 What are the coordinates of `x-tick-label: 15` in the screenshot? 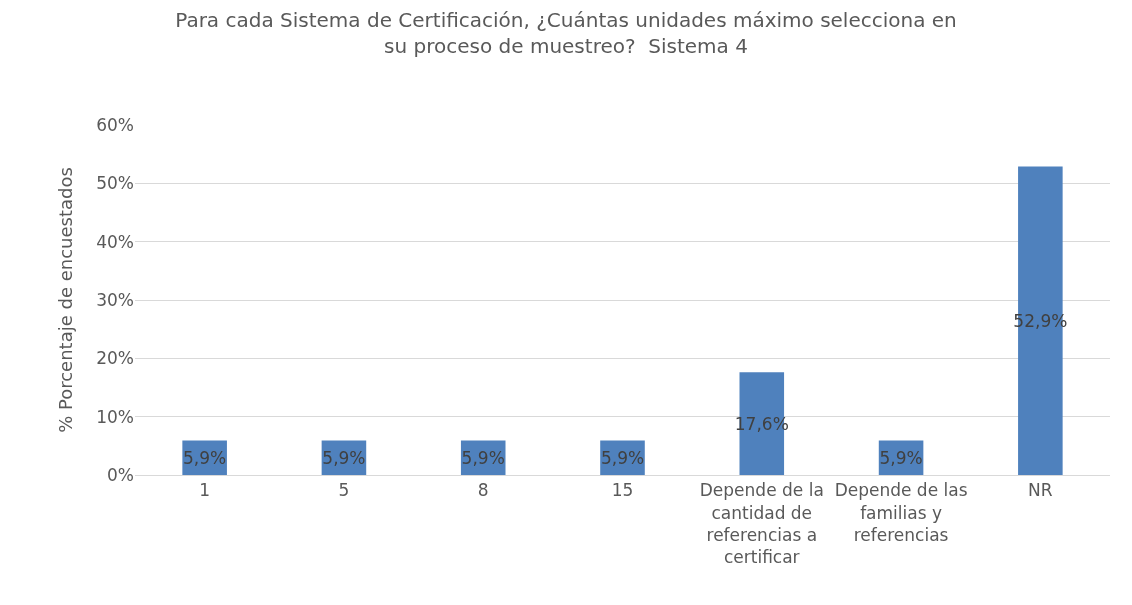 It's located at (622, 490).